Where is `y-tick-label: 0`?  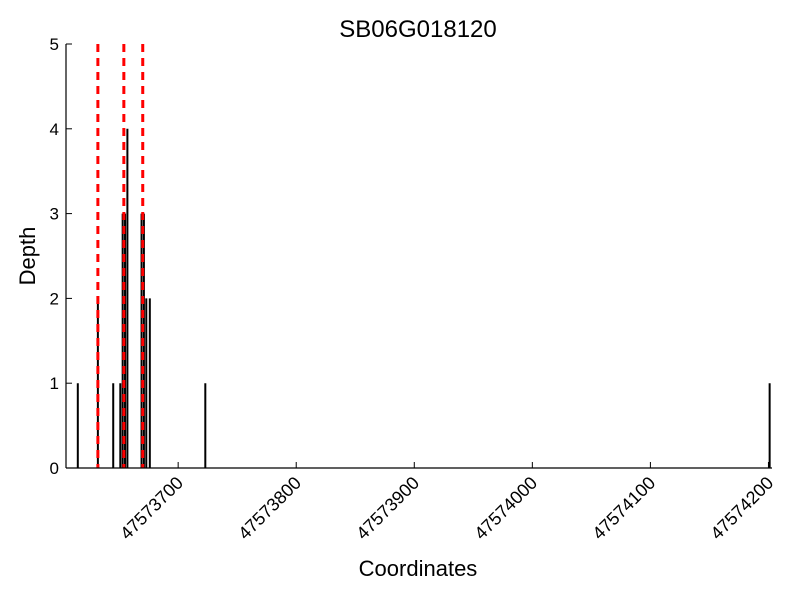 y-tick-label: 0 is located at coordinates (54, 468).